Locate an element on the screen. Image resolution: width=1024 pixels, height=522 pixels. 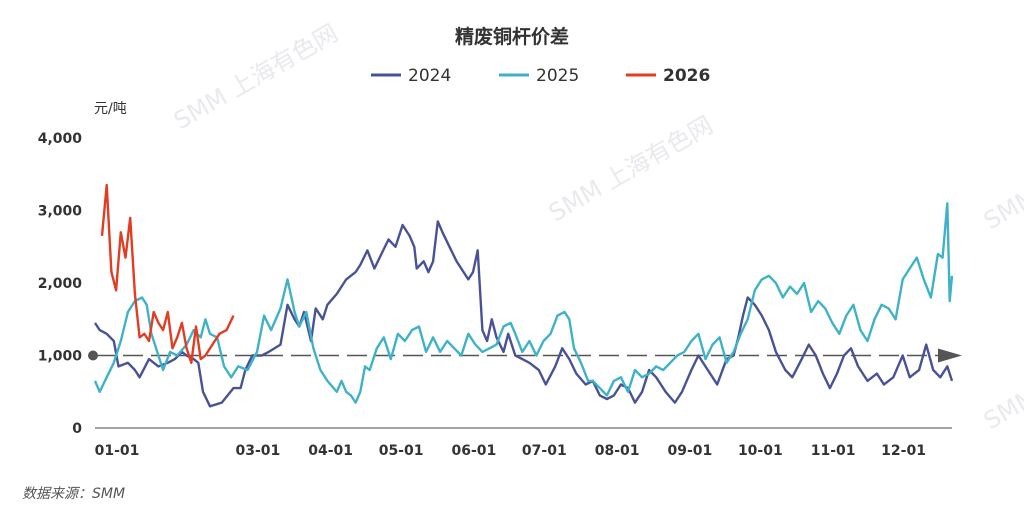
legend: 2024 2025 2026 is located at coordinates (540, 76).